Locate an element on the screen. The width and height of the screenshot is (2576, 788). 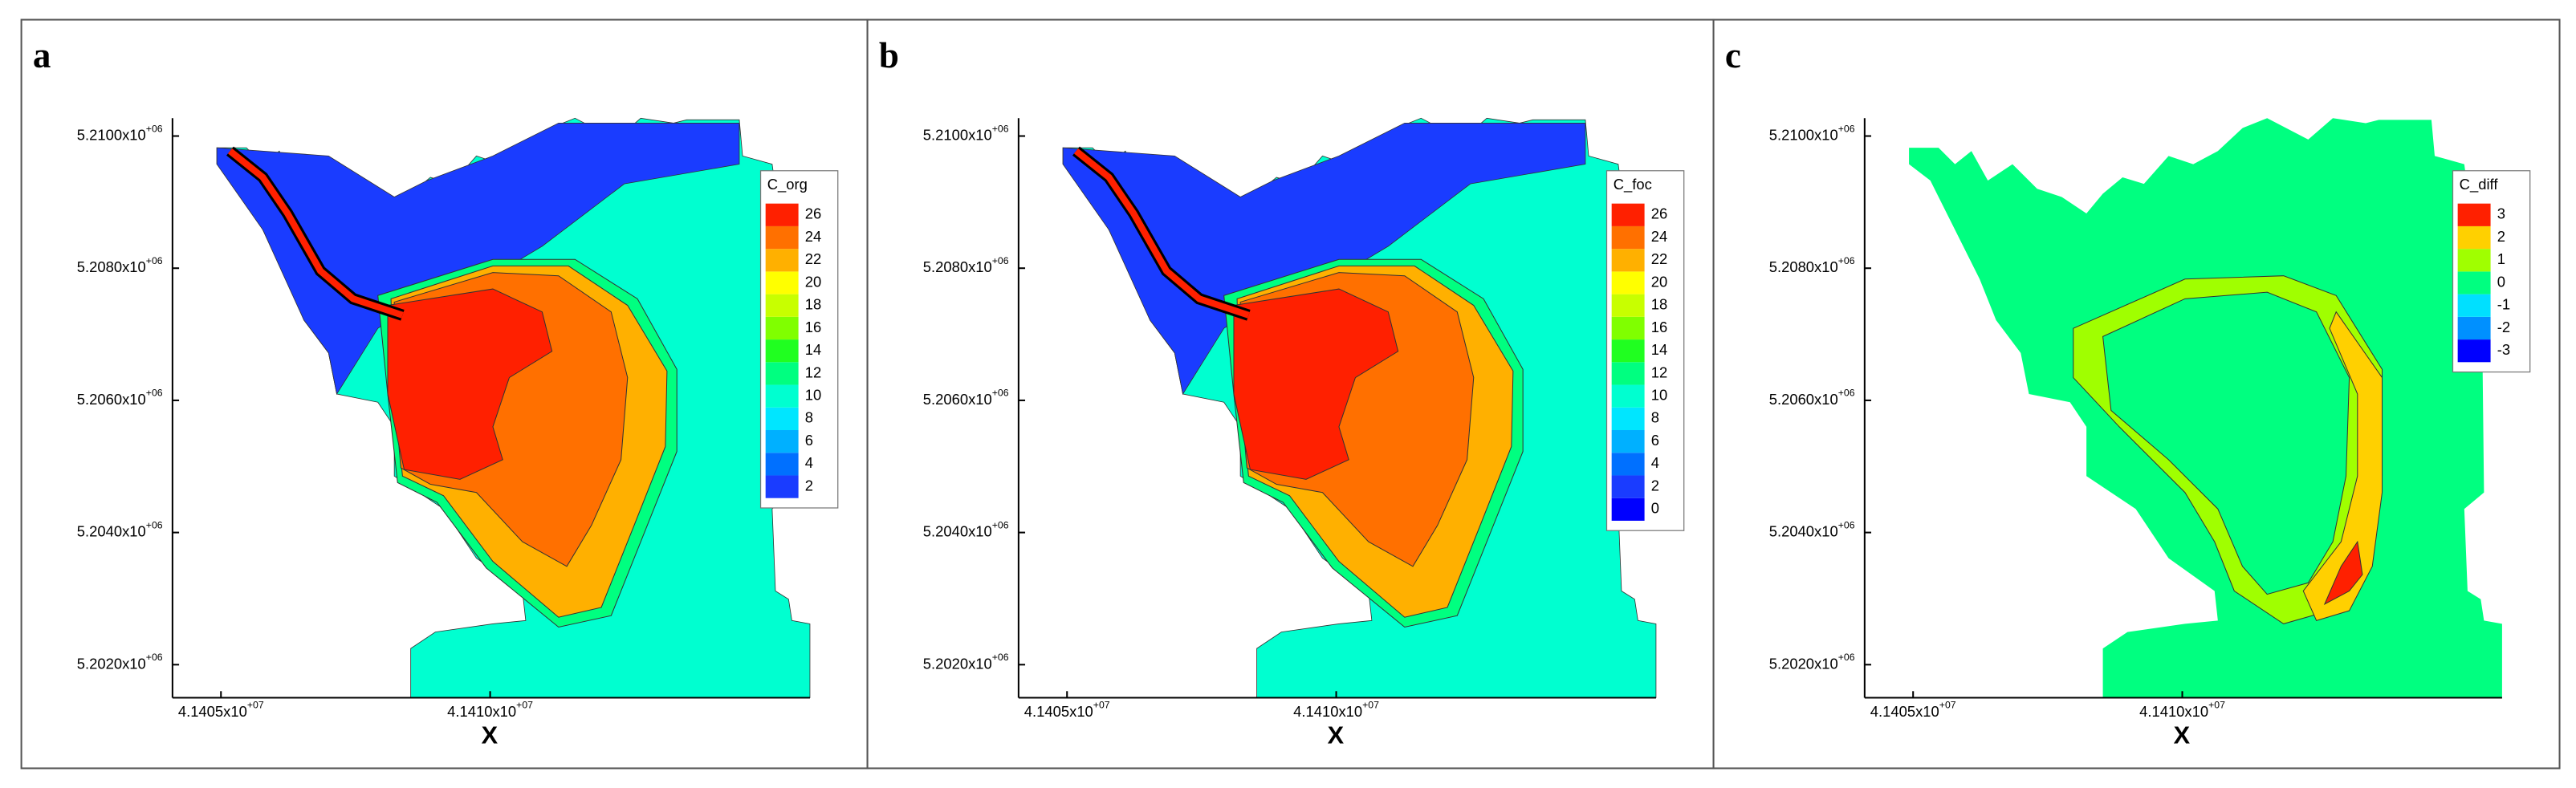
legend-label: 0 is located at coordinates (2501, 281).